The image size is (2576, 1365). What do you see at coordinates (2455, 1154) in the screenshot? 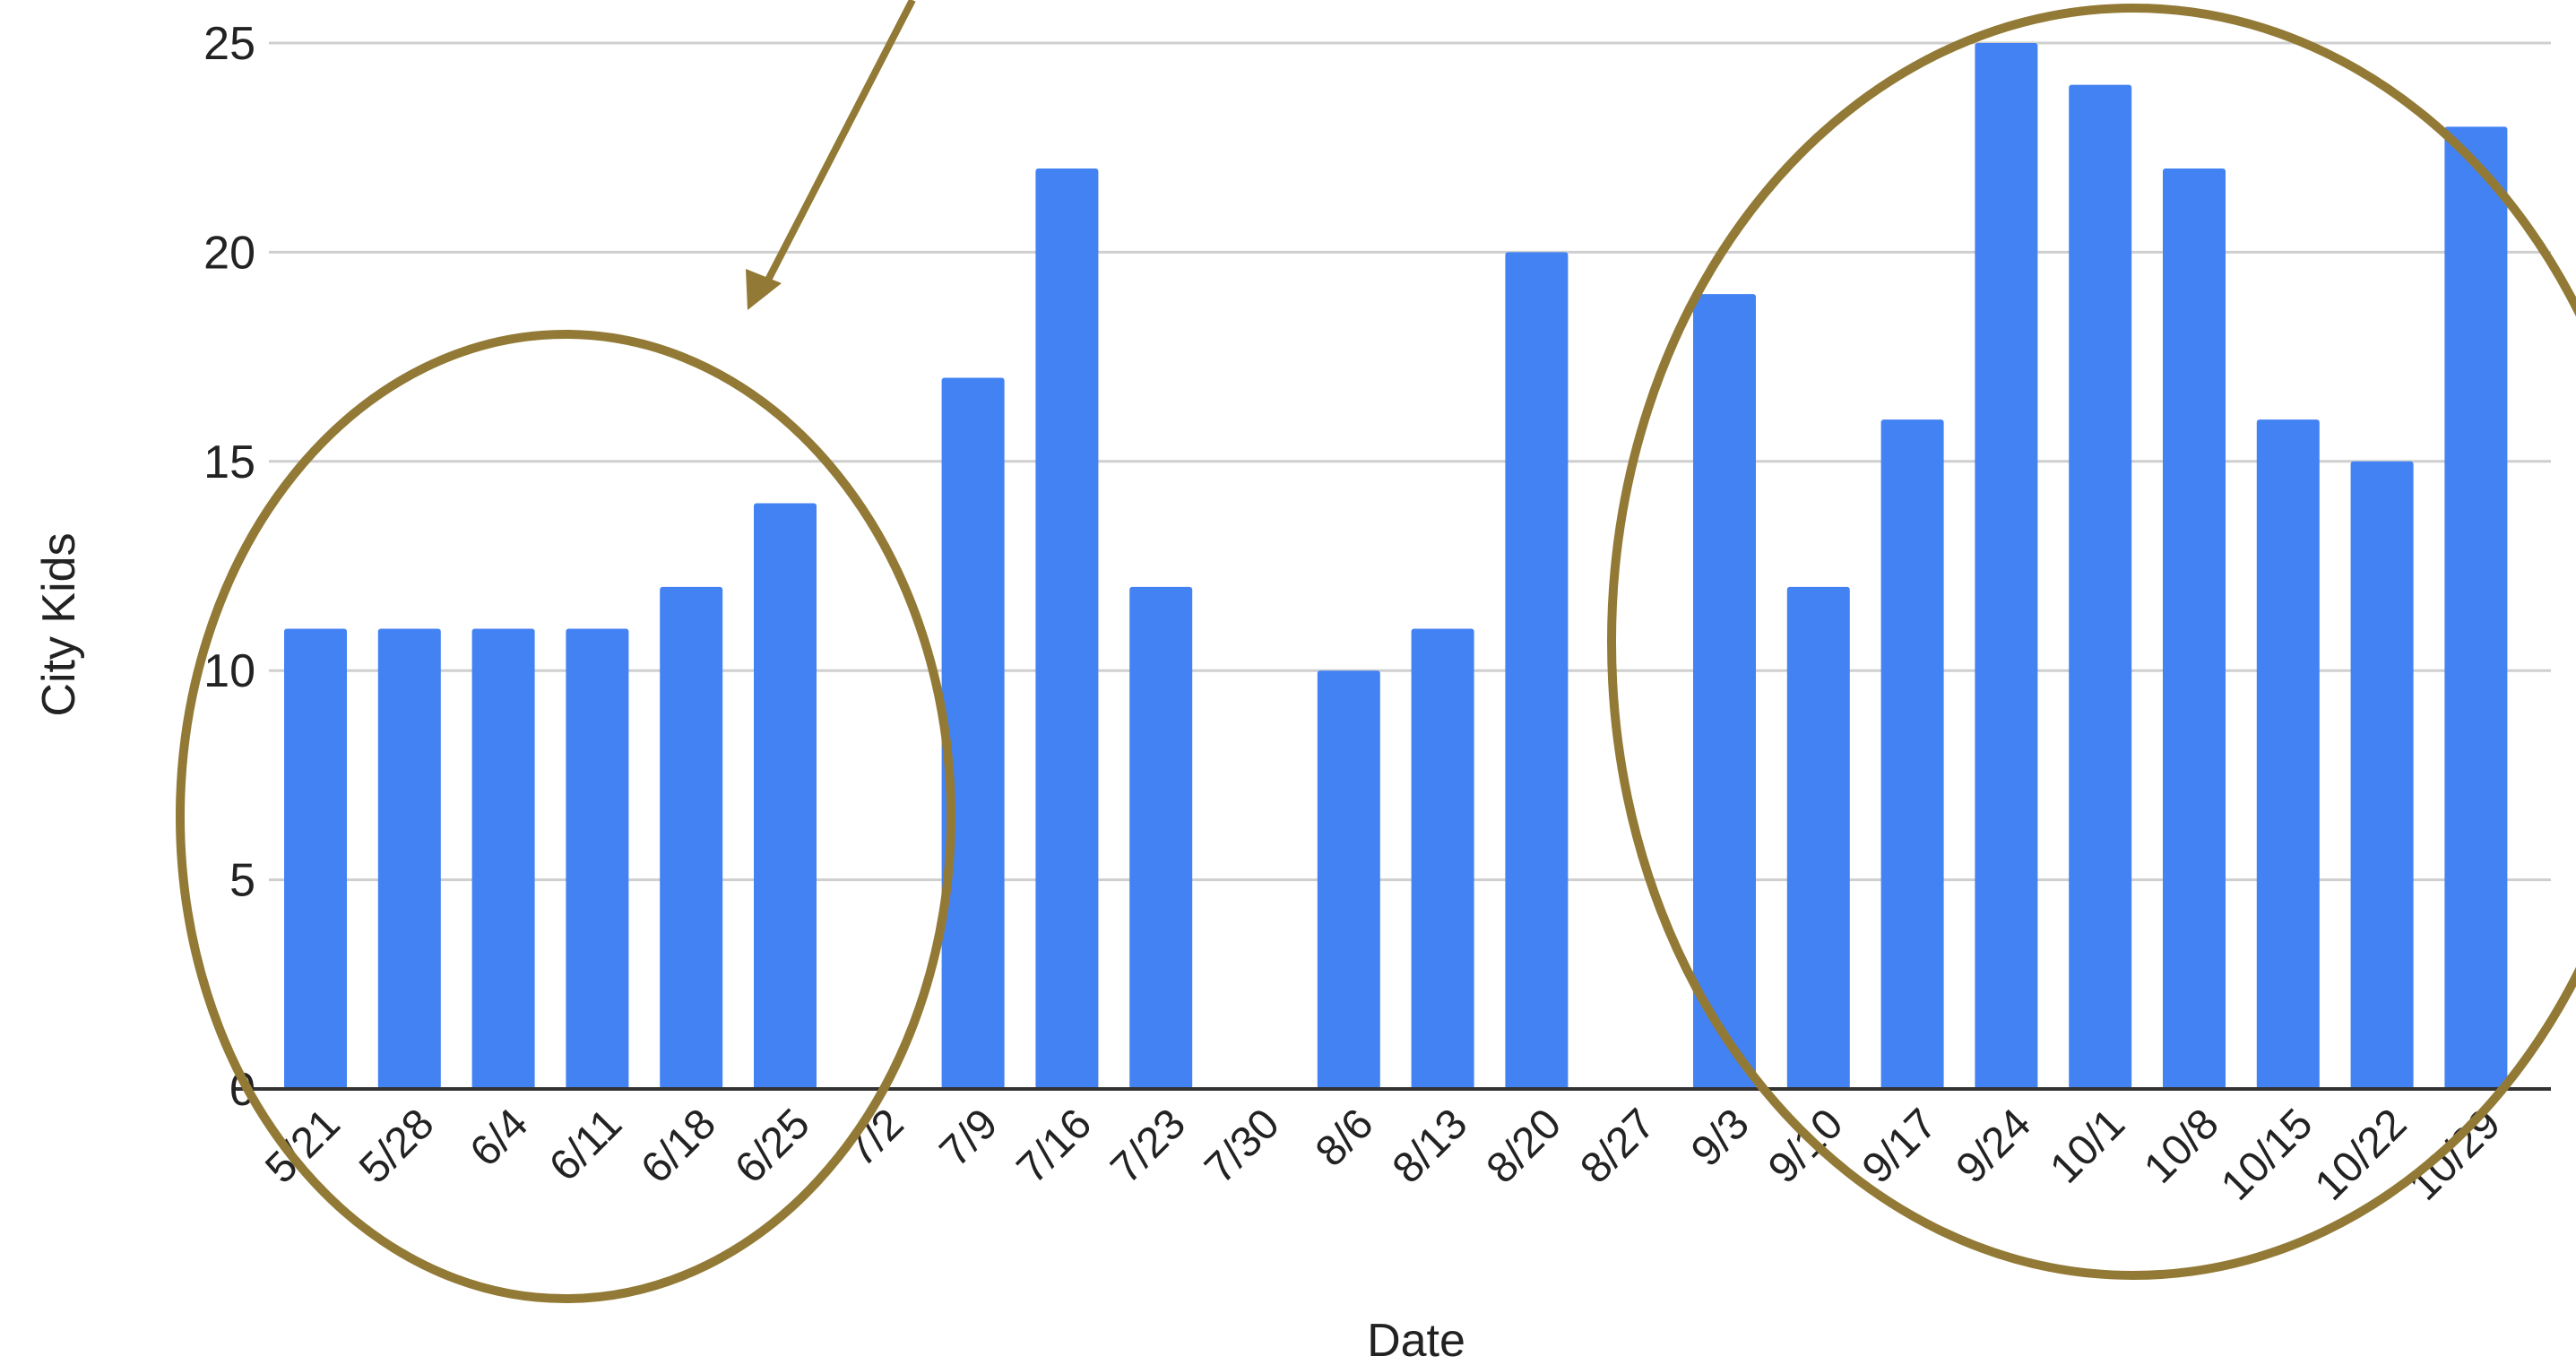
I see `x-tick-label: 10/29` at bounding box center [2455, 1154].